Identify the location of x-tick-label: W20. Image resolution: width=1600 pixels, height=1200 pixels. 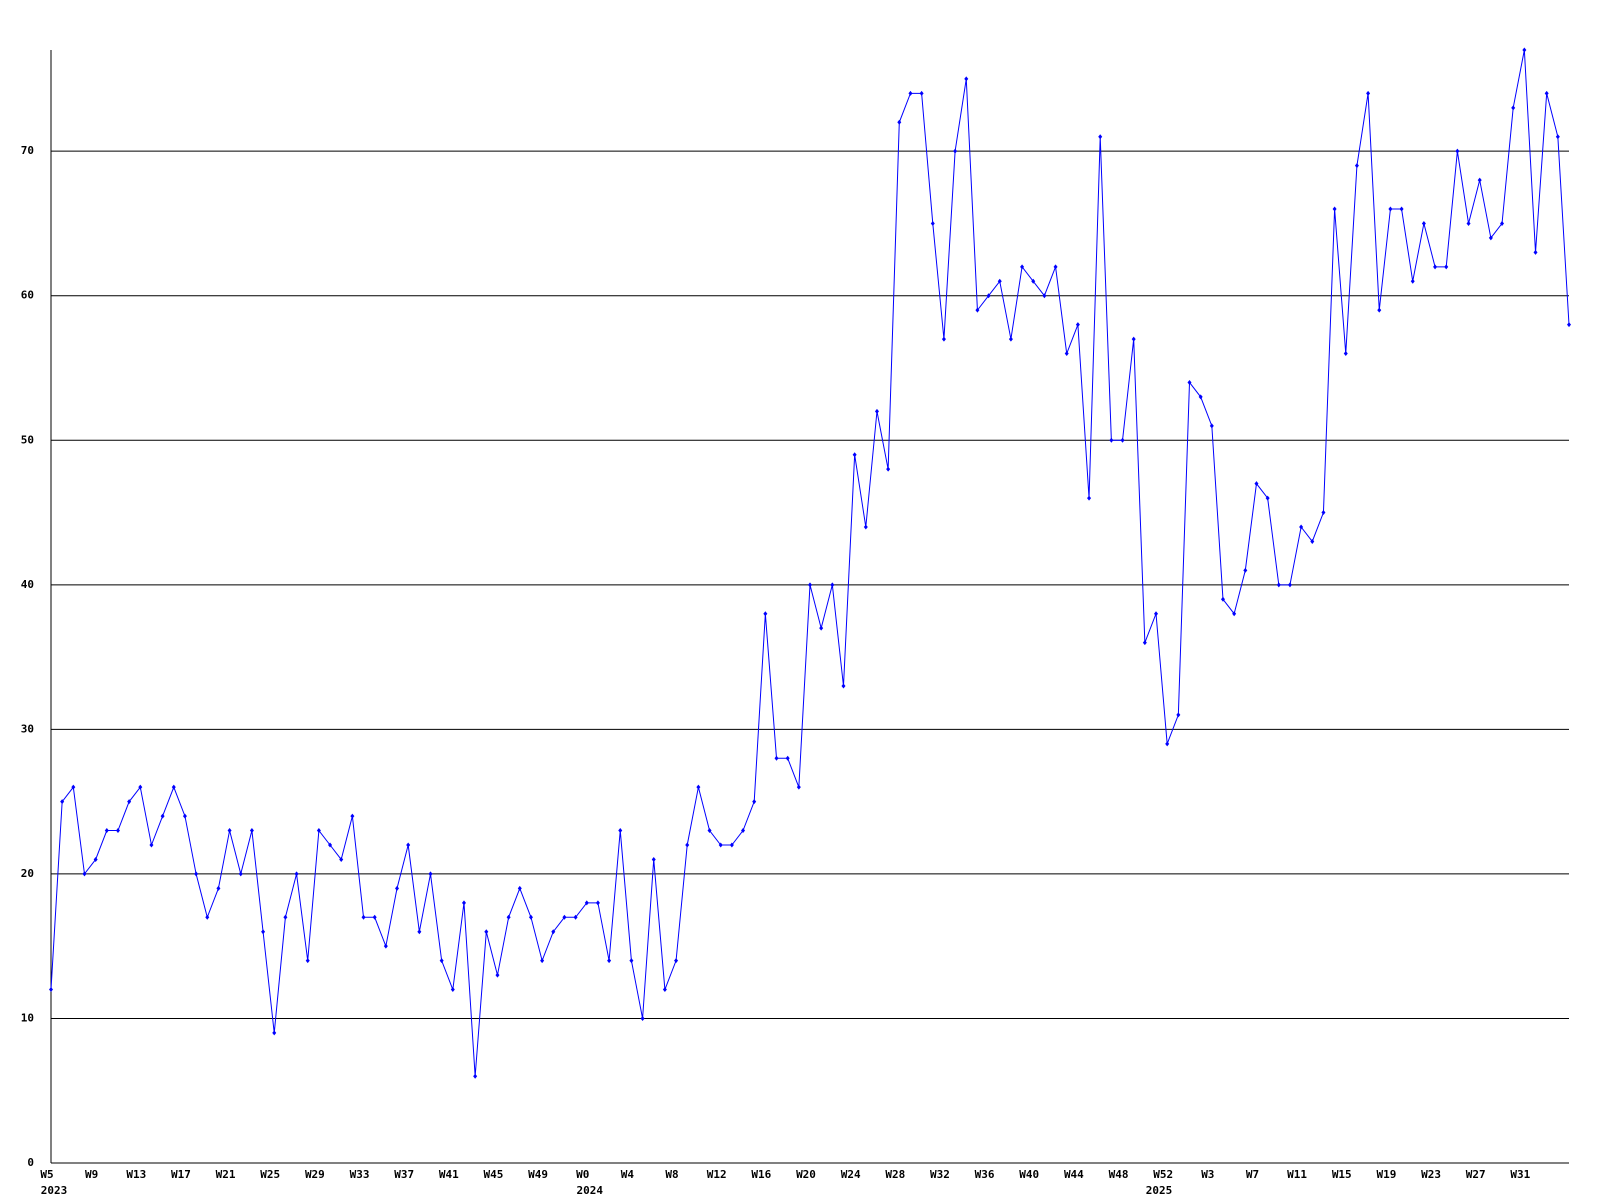
(806, 1174).